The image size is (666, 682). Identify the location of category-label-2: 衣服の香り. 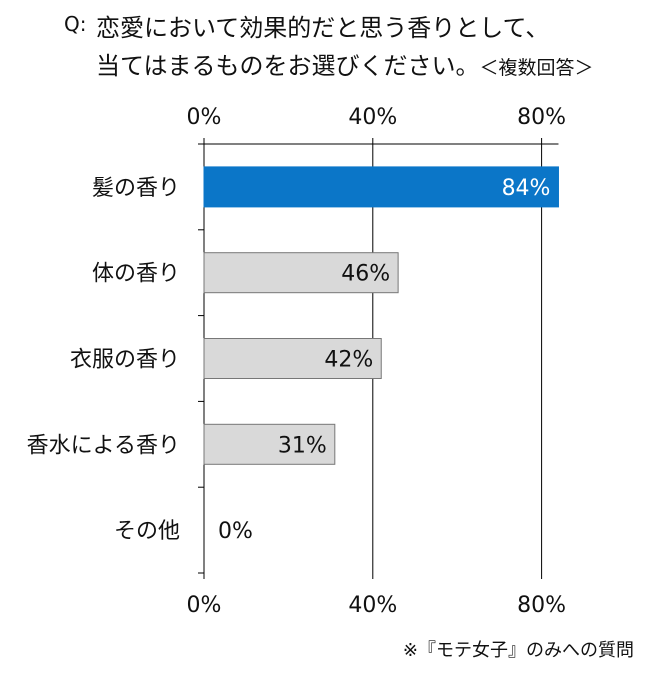
(125, 360).